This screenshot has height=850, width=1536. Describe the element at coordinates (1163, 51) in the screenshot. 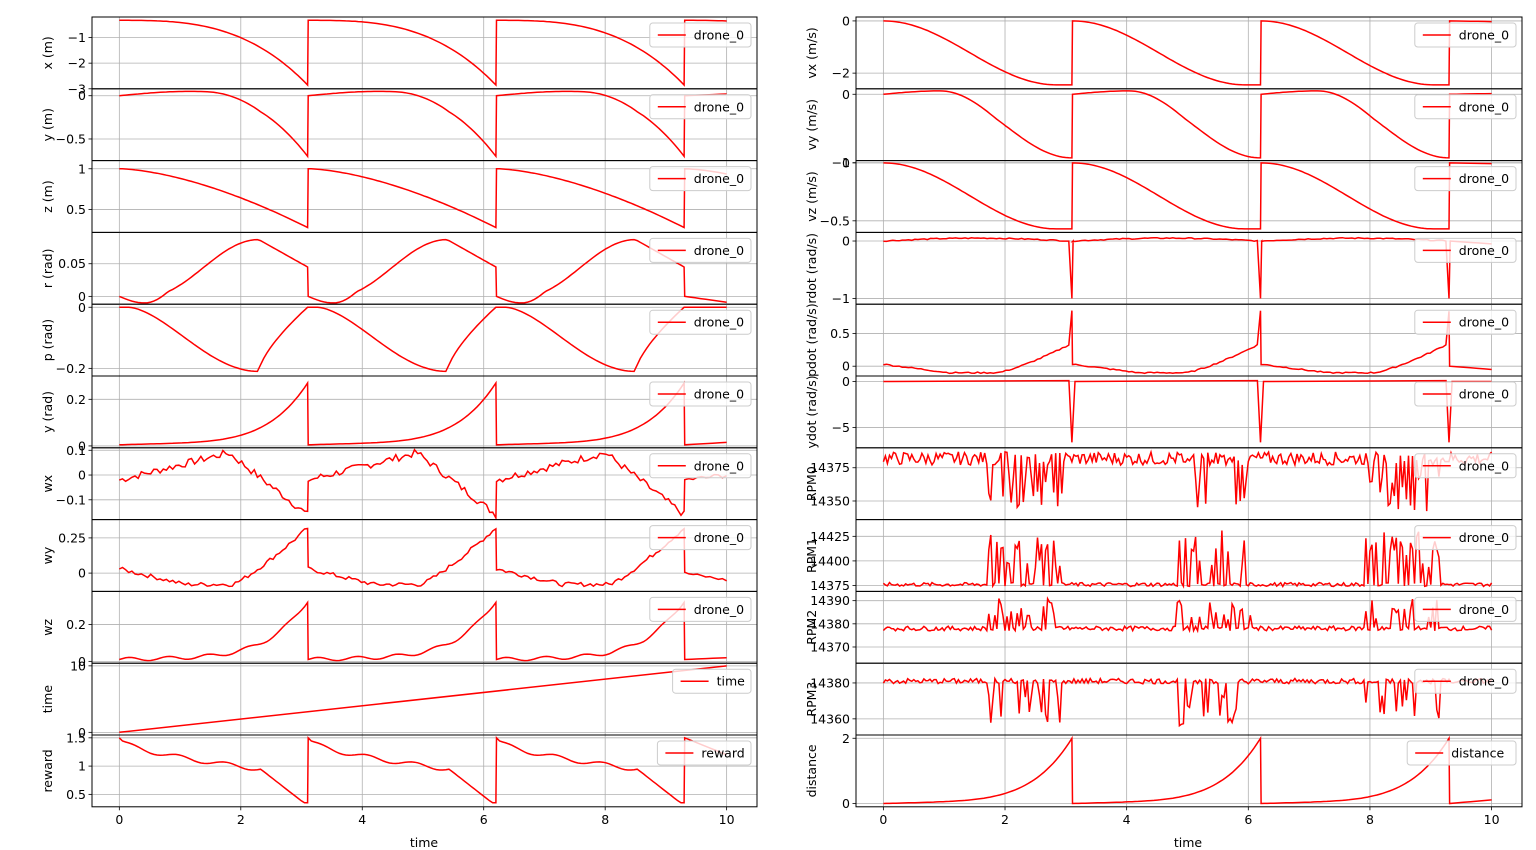

I see `subplot-12: −2 0 vx (m/s) drone_0` at that location.